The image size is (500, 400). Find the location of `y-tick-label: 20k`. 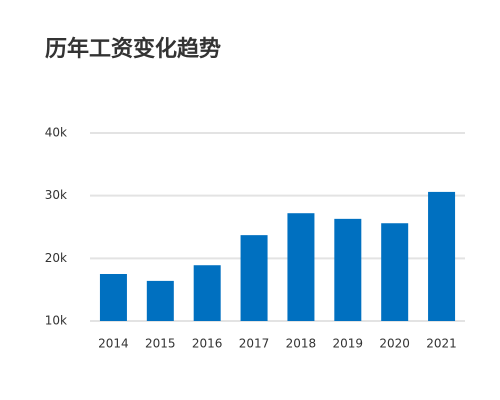

y-tick-label: 20k is located at coordinates (56, 258).